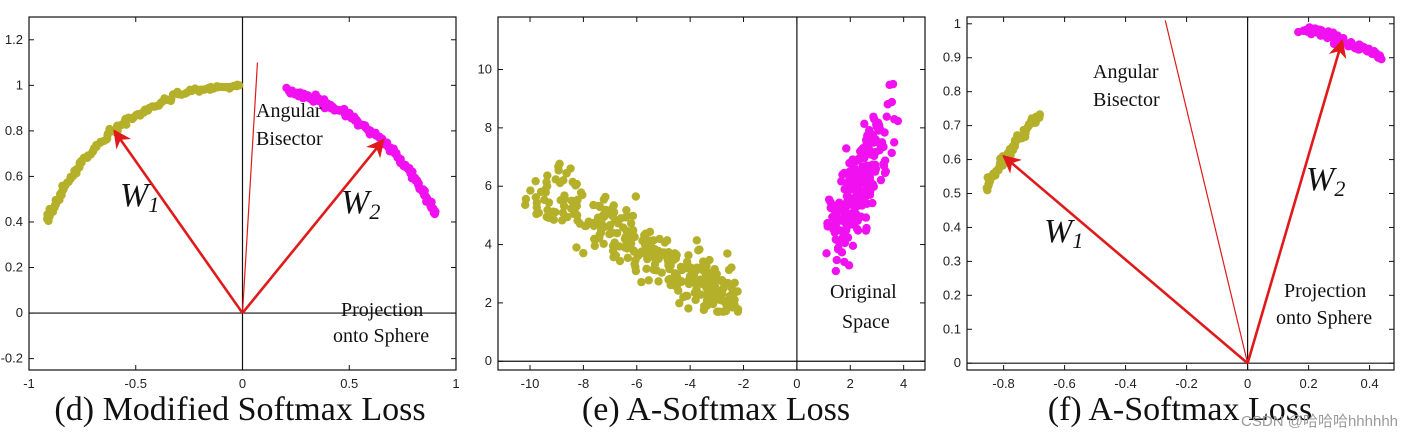 This screenshot has height=437, width=1413. What do you see at coordinates (903, 383) in the screenshot?
I see `x-tick-label: 4` at bounding box center [903, 383].